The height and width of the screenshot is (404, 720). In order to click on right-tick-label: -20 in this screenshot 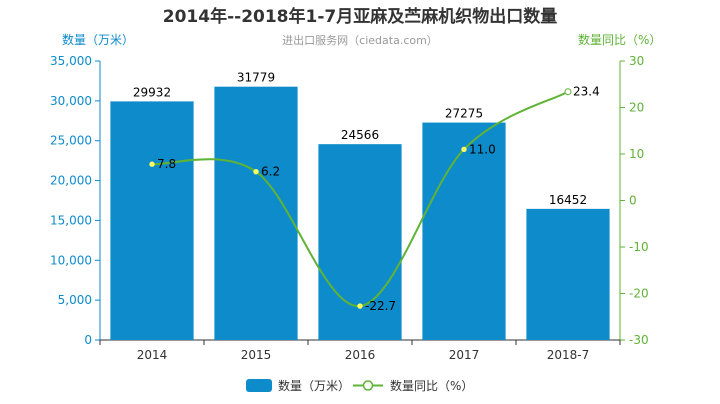, I will do `click(639, 294)`.